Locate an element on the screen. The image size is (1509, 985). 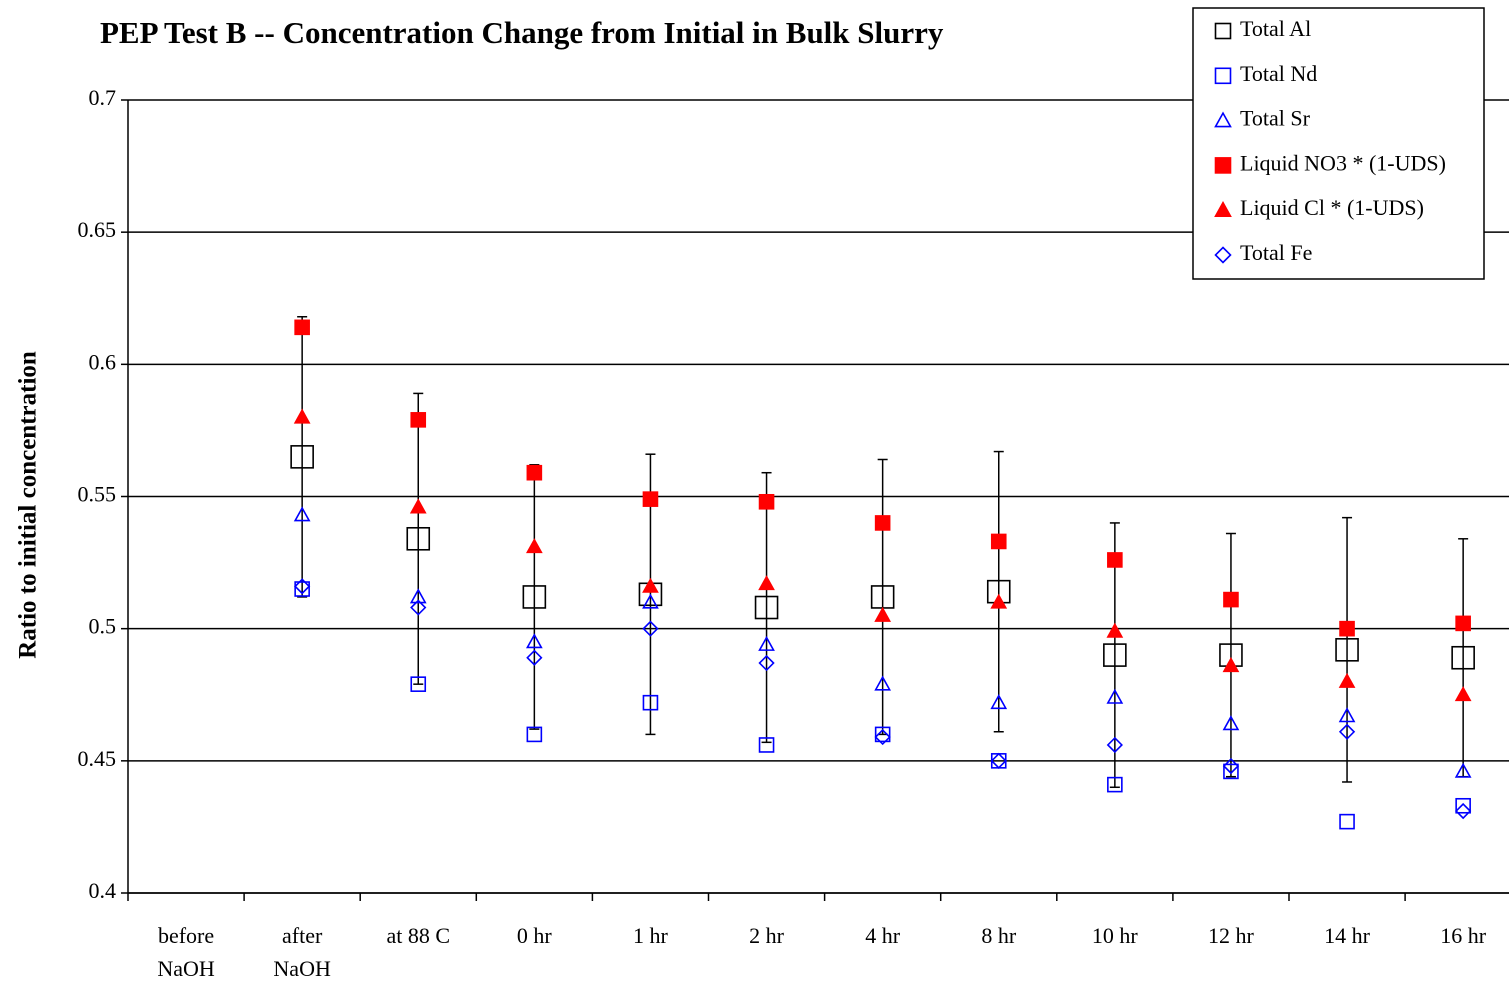
x-tick-label: 8 hr is located at coordinates (999, 935).